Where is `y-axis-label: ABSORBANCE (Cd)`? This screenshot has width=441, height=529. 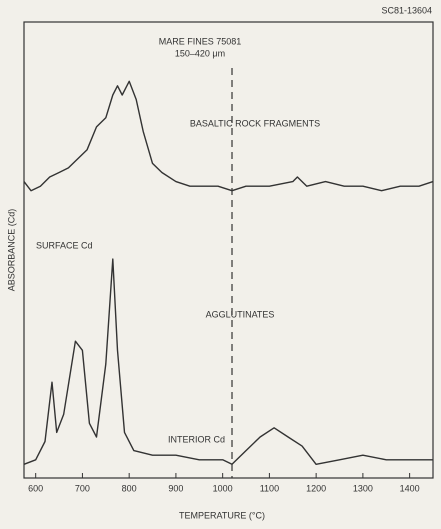 y-axis-label: ABSORBANCE (Cd) is located at coordinates (11, 250).